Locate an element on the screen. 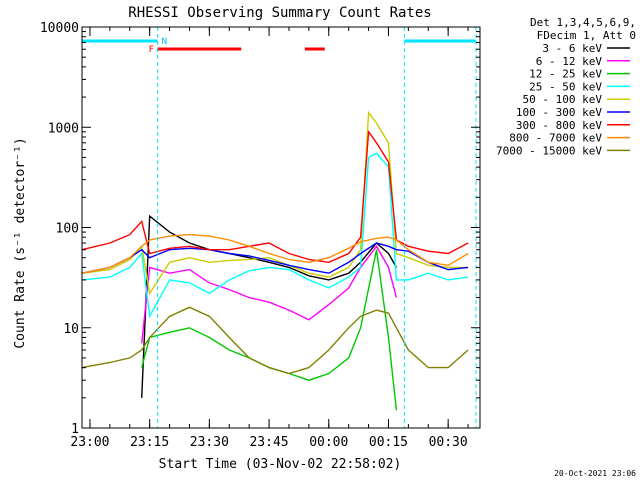 This screenshot has width=640, height=480. x-tick-label-1: 23:00 is located at coordinates (89, 442).